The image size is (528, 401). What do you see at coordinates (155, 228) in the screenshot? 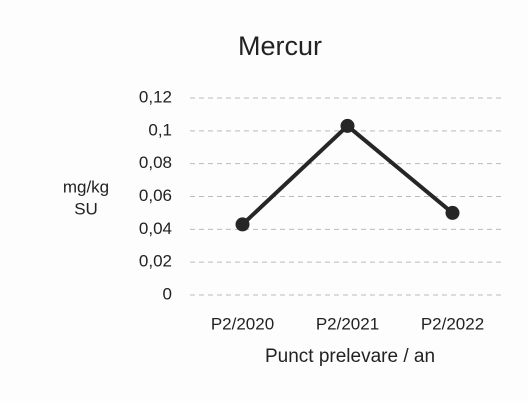
I see `y-tick-label: 0,04` at bounding box center [155, 228].